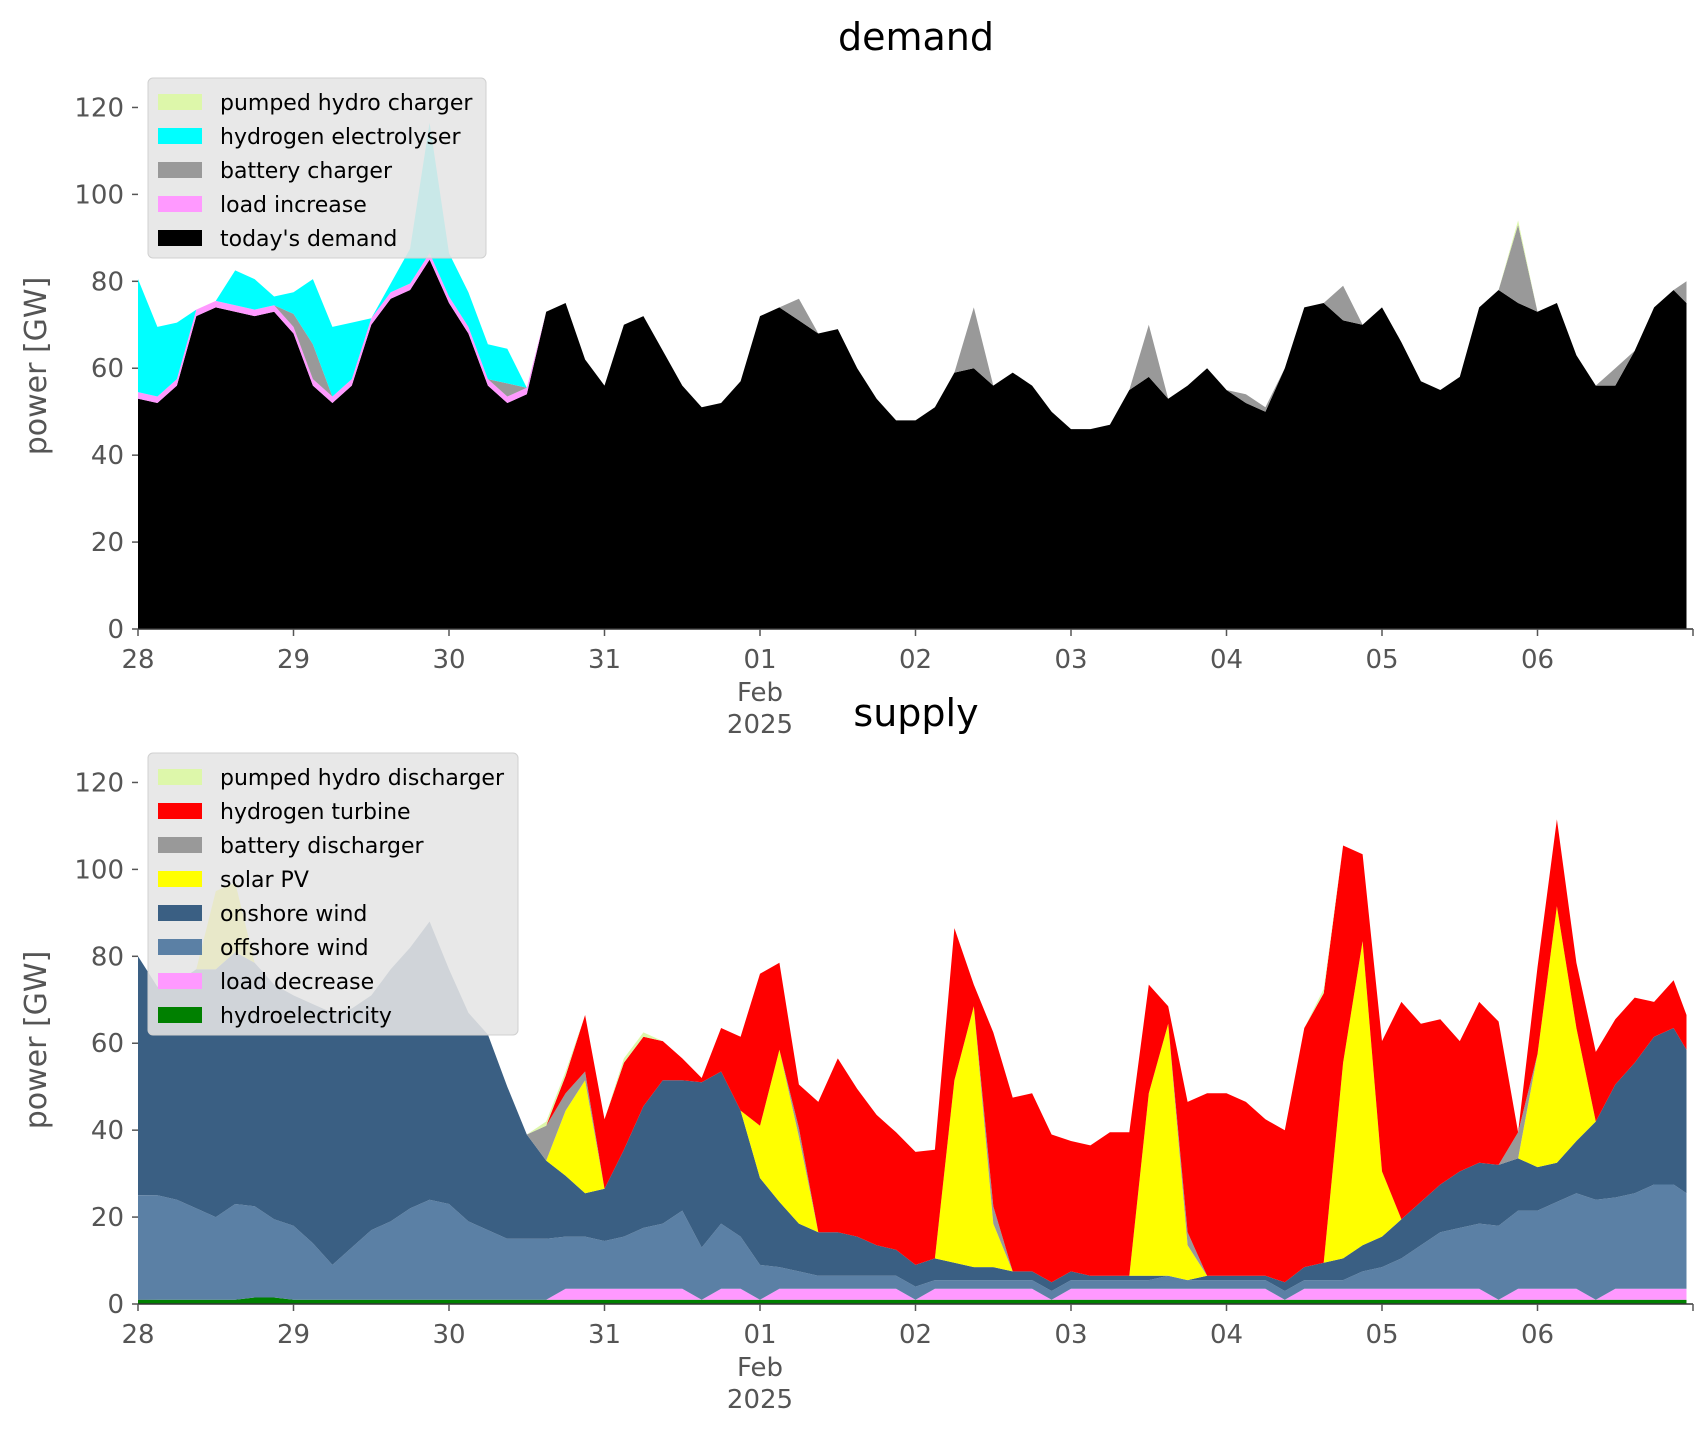  Describe the element at coordinates (180, 777) in the screenshot. I see `legend-swatch-pumped-hydro-discharger` at that location.